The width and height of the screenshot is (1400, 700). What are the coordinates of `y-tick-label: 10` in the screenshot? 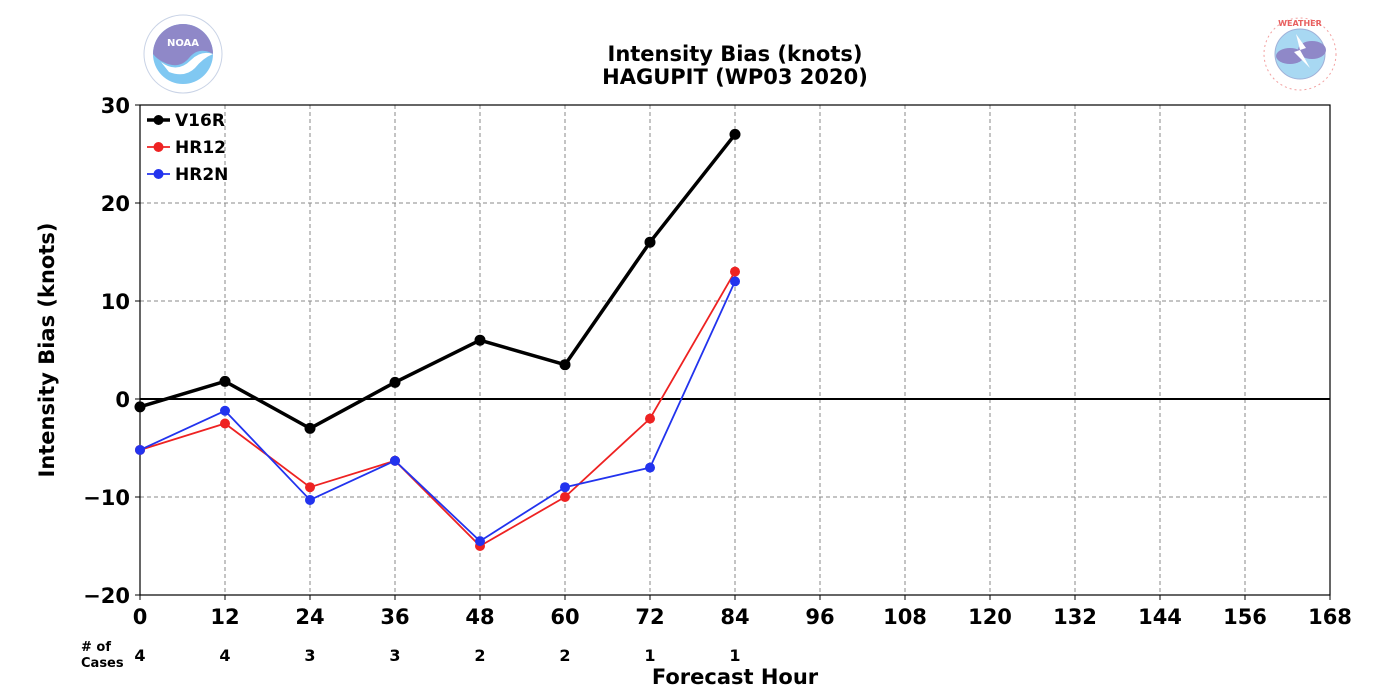 It's located at (115, 302).